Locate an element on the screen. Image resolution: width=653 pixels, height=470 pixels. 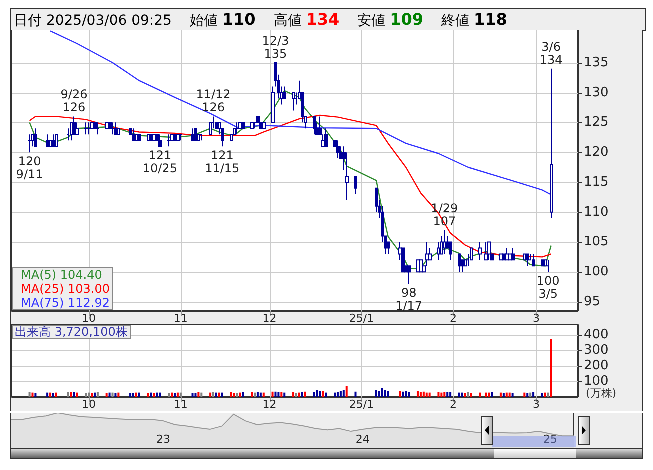
annotation: 121 11/15 is located at coordinates (222, 162).